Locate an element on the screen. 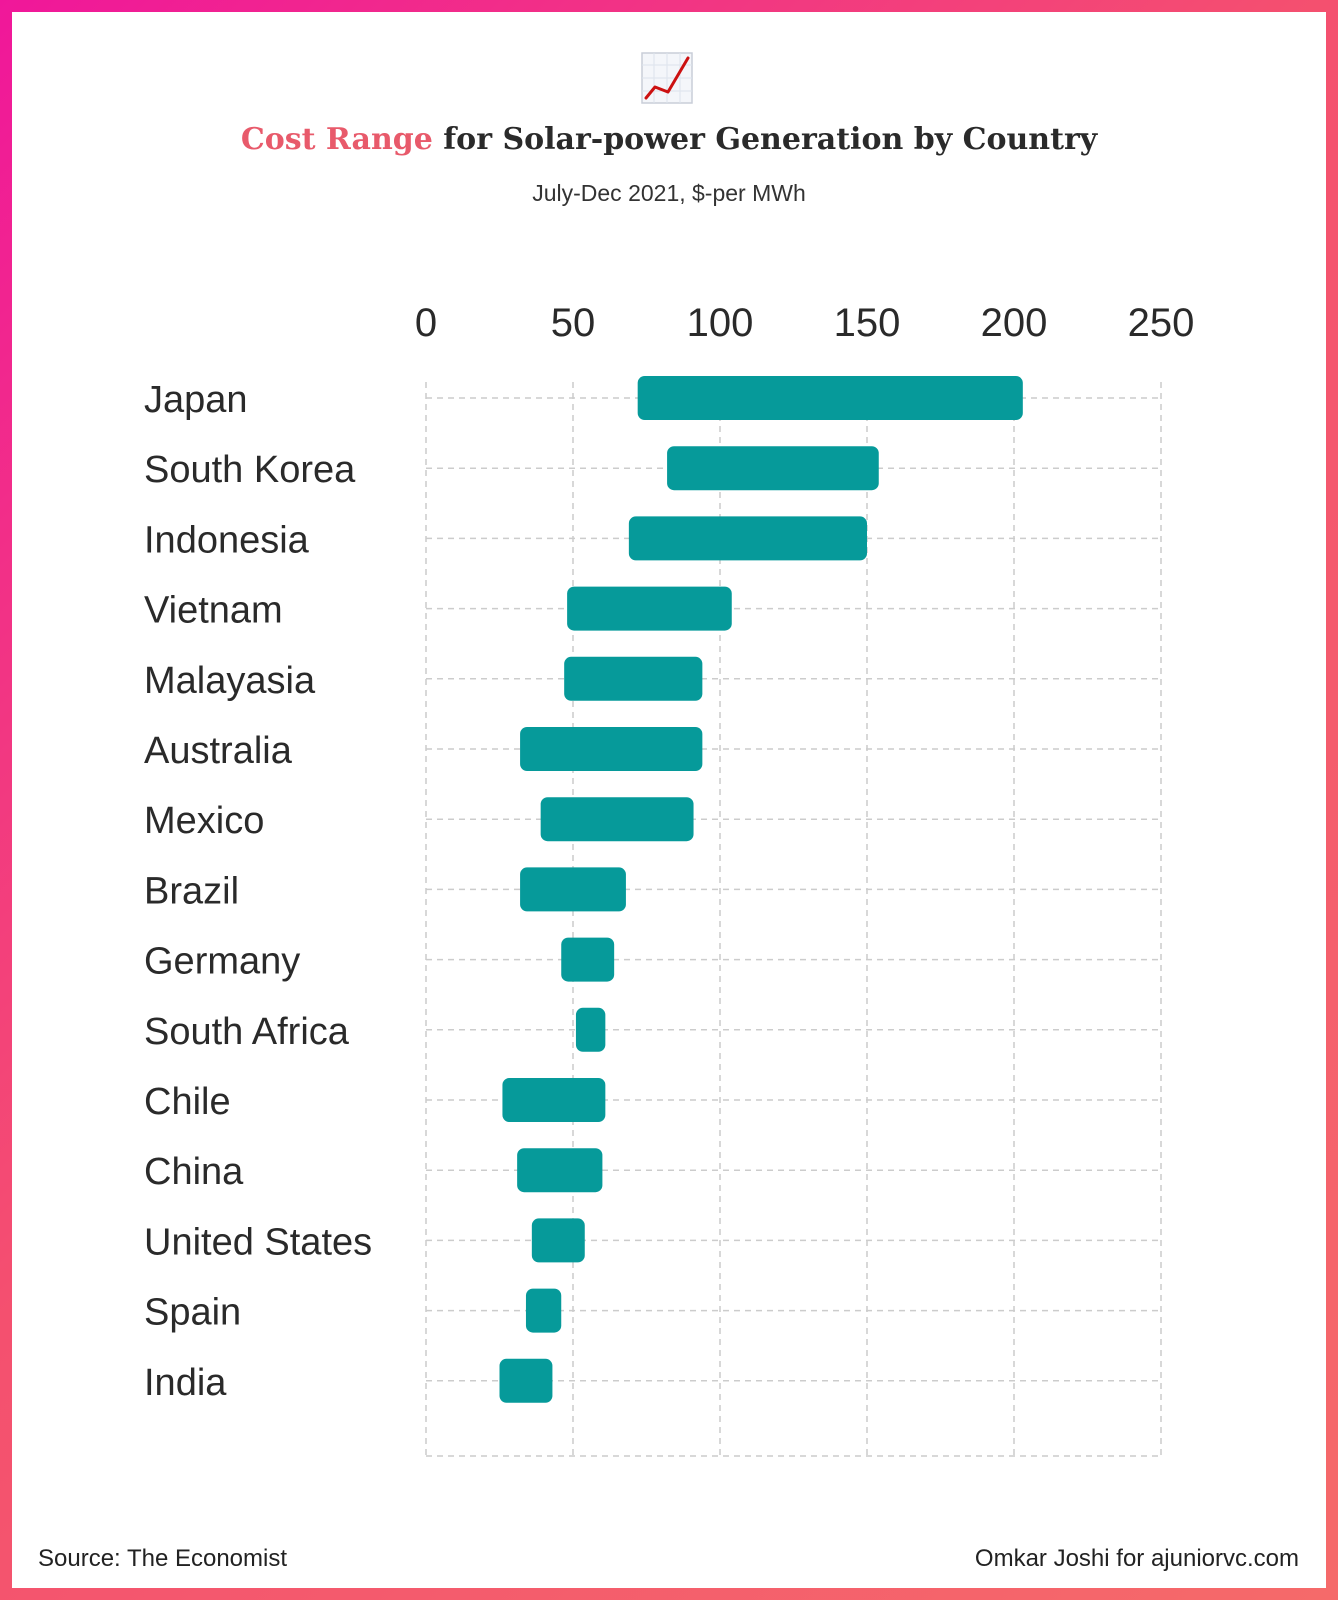  x-tick-label: 150 is located at coordinates (867, 323).